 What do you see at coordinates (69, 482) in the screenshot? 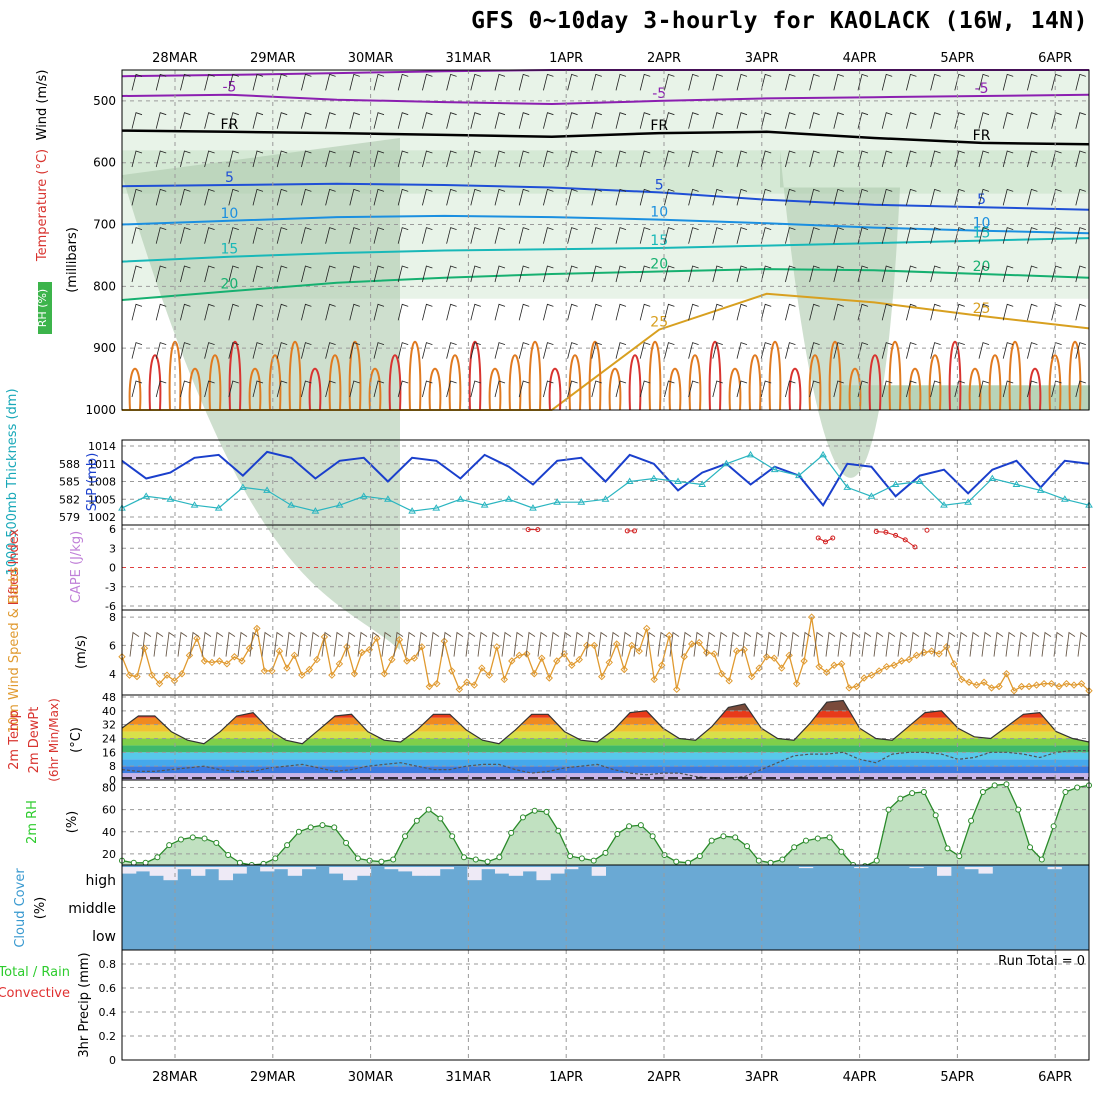
I see `thickness-tick-label: 585` at bounding box center [69, 482].